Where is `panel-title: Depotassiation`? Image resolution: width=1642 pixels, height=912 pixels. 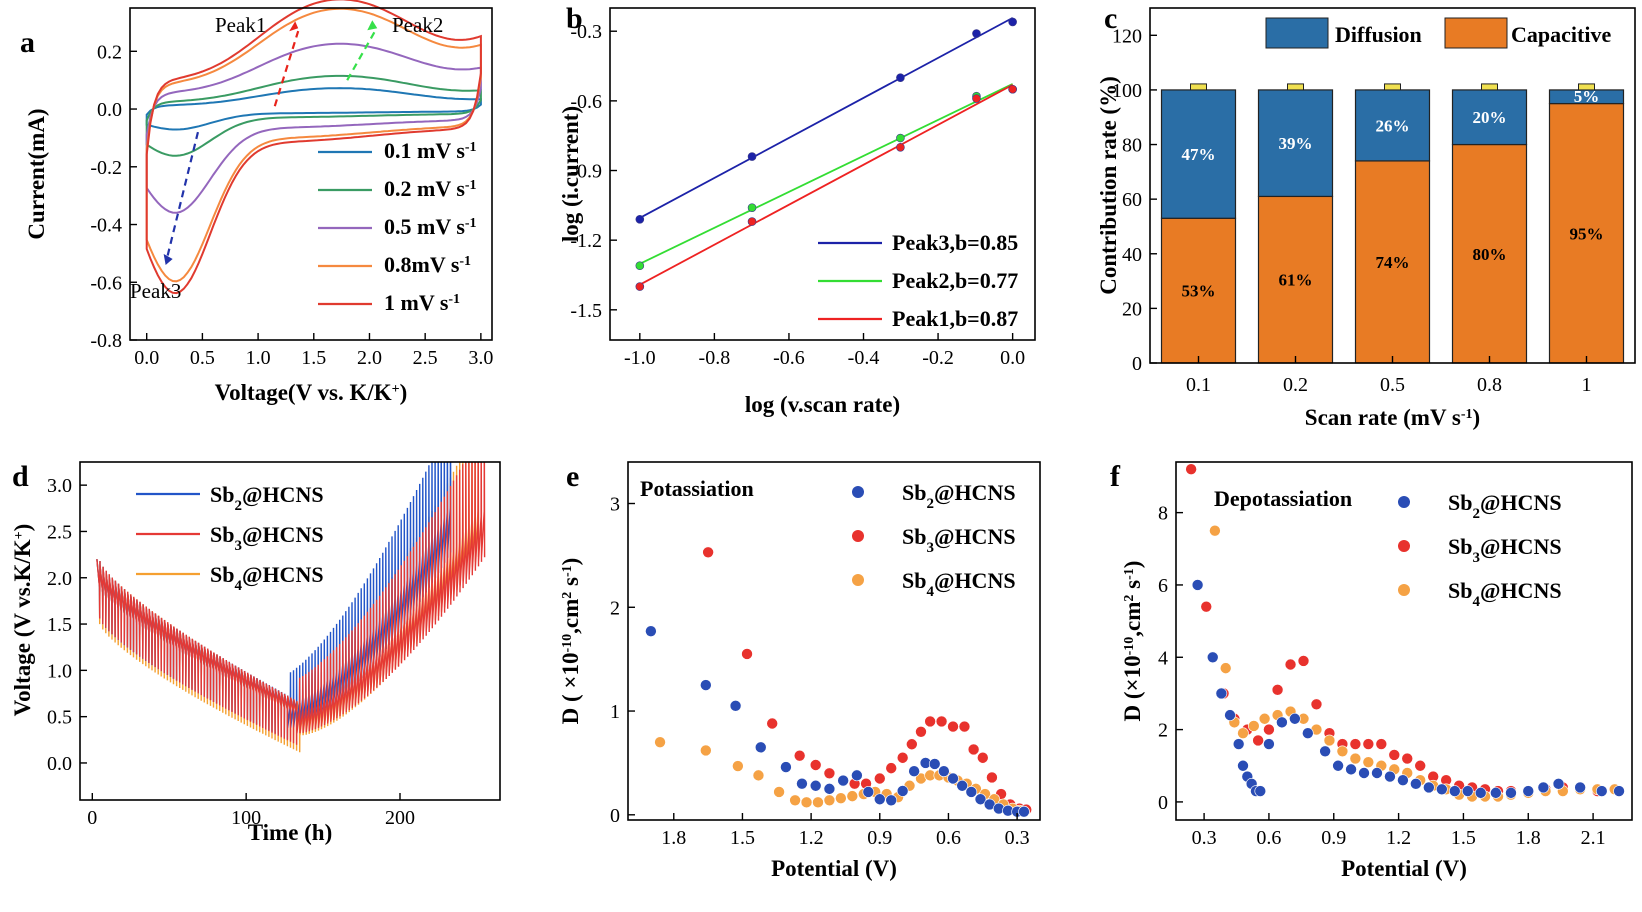
panel-title: Depotassiation is located at coordinates (1283, 498).